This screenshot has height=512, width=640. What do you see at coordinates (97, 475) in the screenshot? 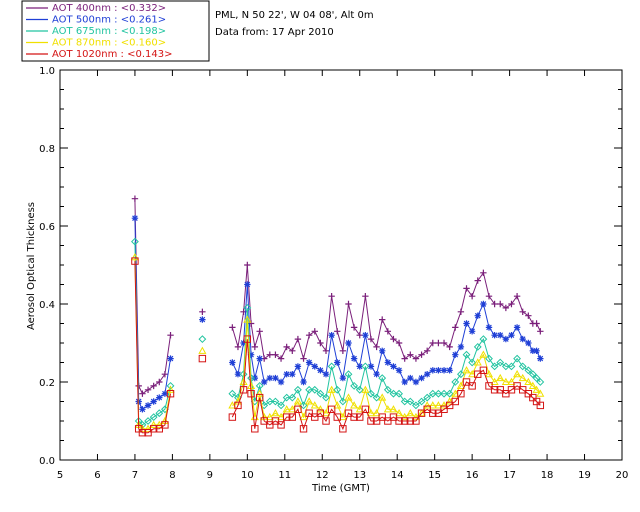
I see `x-tick-label: 6` at bounding box center [97, 475].